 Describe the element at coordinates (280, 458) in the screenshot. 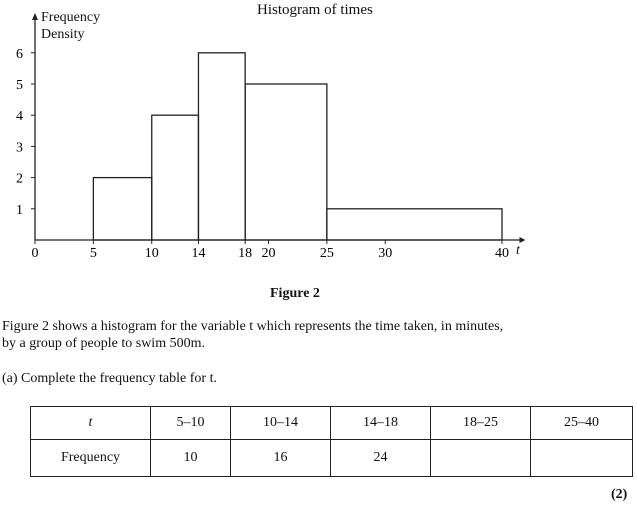

I see `table-cell: 16` at that location.